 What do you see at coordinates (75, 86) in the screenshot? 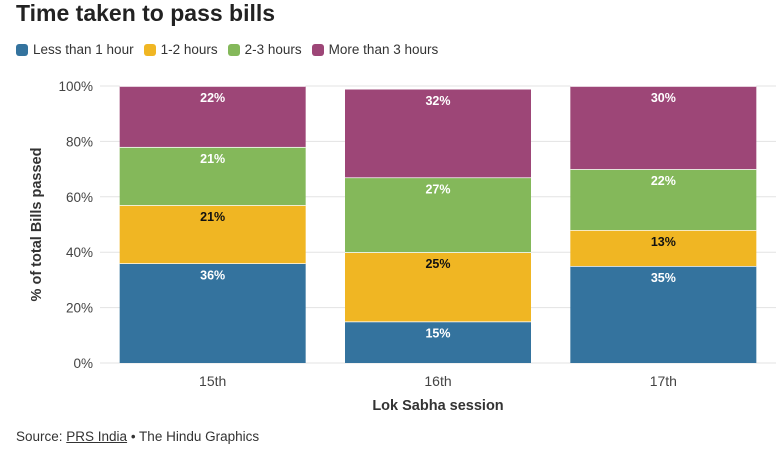
I see `y-tick-label: 100%` at bounding box center [75, 86].